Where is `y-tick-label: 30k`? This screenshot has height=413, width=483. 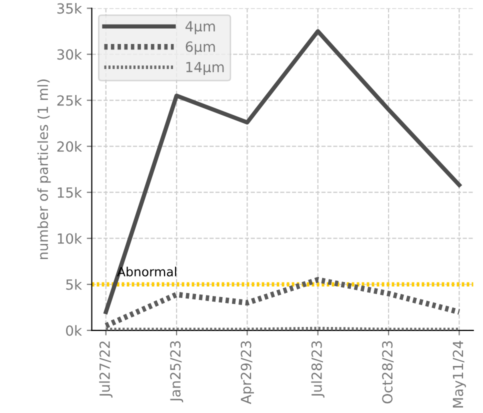
y-tick-label: 30k is located at coordinates (69, 54).